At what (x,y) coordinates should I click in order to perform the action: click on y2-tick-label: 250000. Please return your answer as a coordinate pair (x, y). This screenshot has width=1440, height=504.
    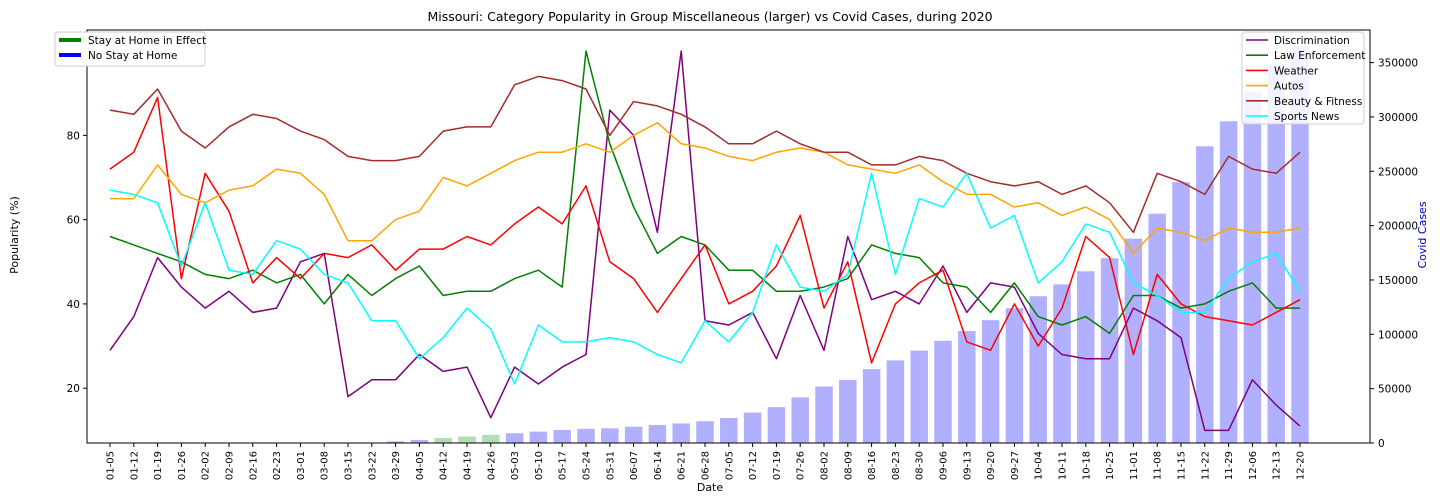
    Looking at the image, I should click on (1398, 172).